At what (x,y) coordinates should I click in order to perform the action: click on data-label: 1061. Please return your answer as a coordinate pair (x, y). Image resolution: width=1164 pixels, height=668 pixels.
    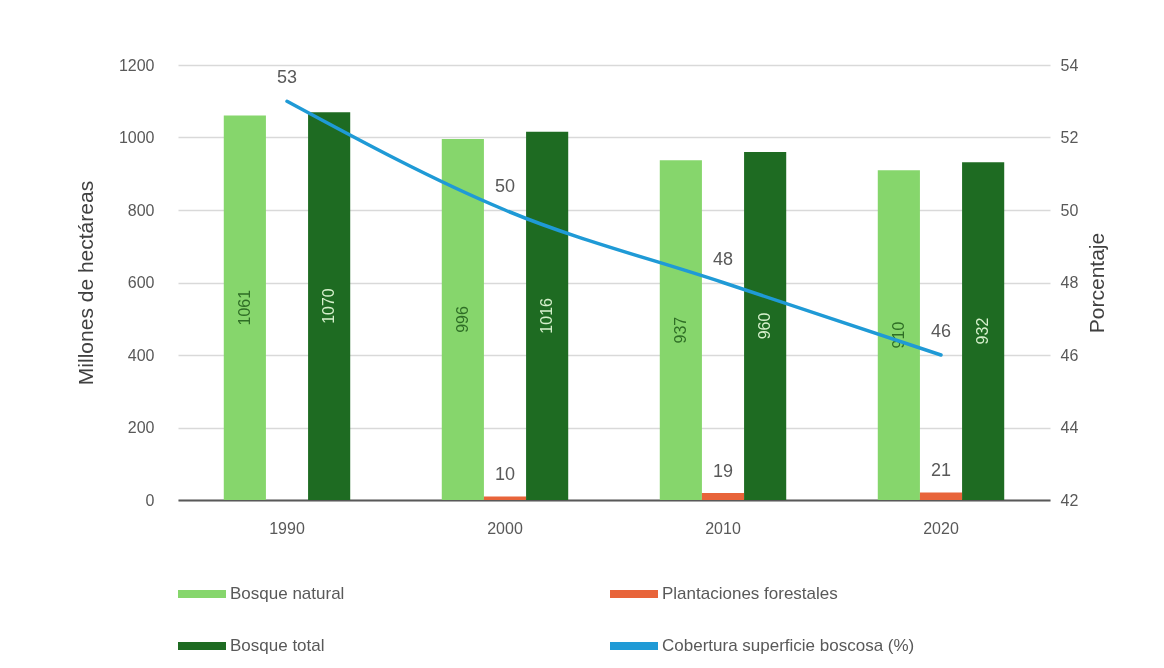
    Looking at the image, I should click on (244, 307).